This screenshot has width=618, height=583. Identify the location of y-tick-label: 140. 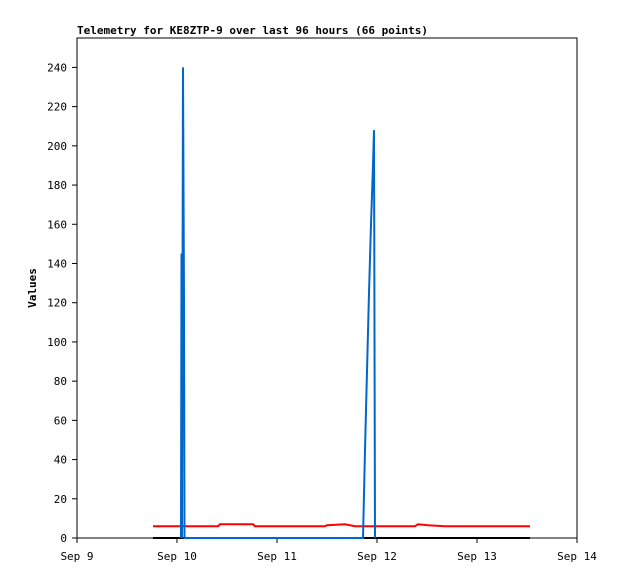
(57, 263).